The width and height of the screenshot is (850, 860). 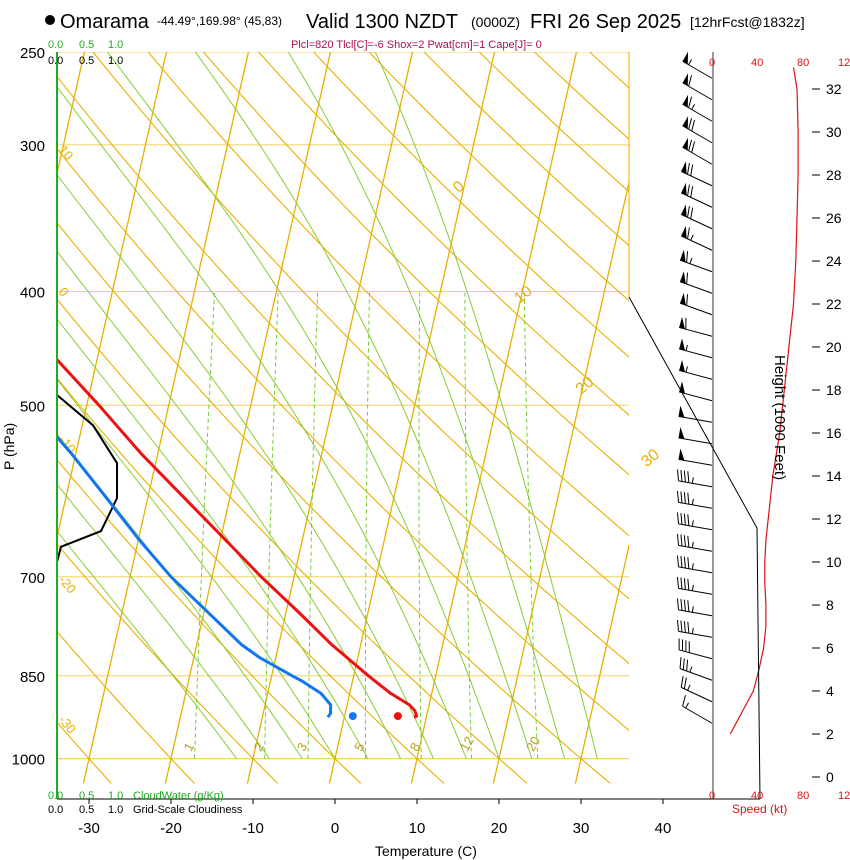 What do you see at coordinates (188, 810) in the screenshot?
I see `cloudiness-label: Grid-Scale Cloudiness` at bounding box center [188, 810].